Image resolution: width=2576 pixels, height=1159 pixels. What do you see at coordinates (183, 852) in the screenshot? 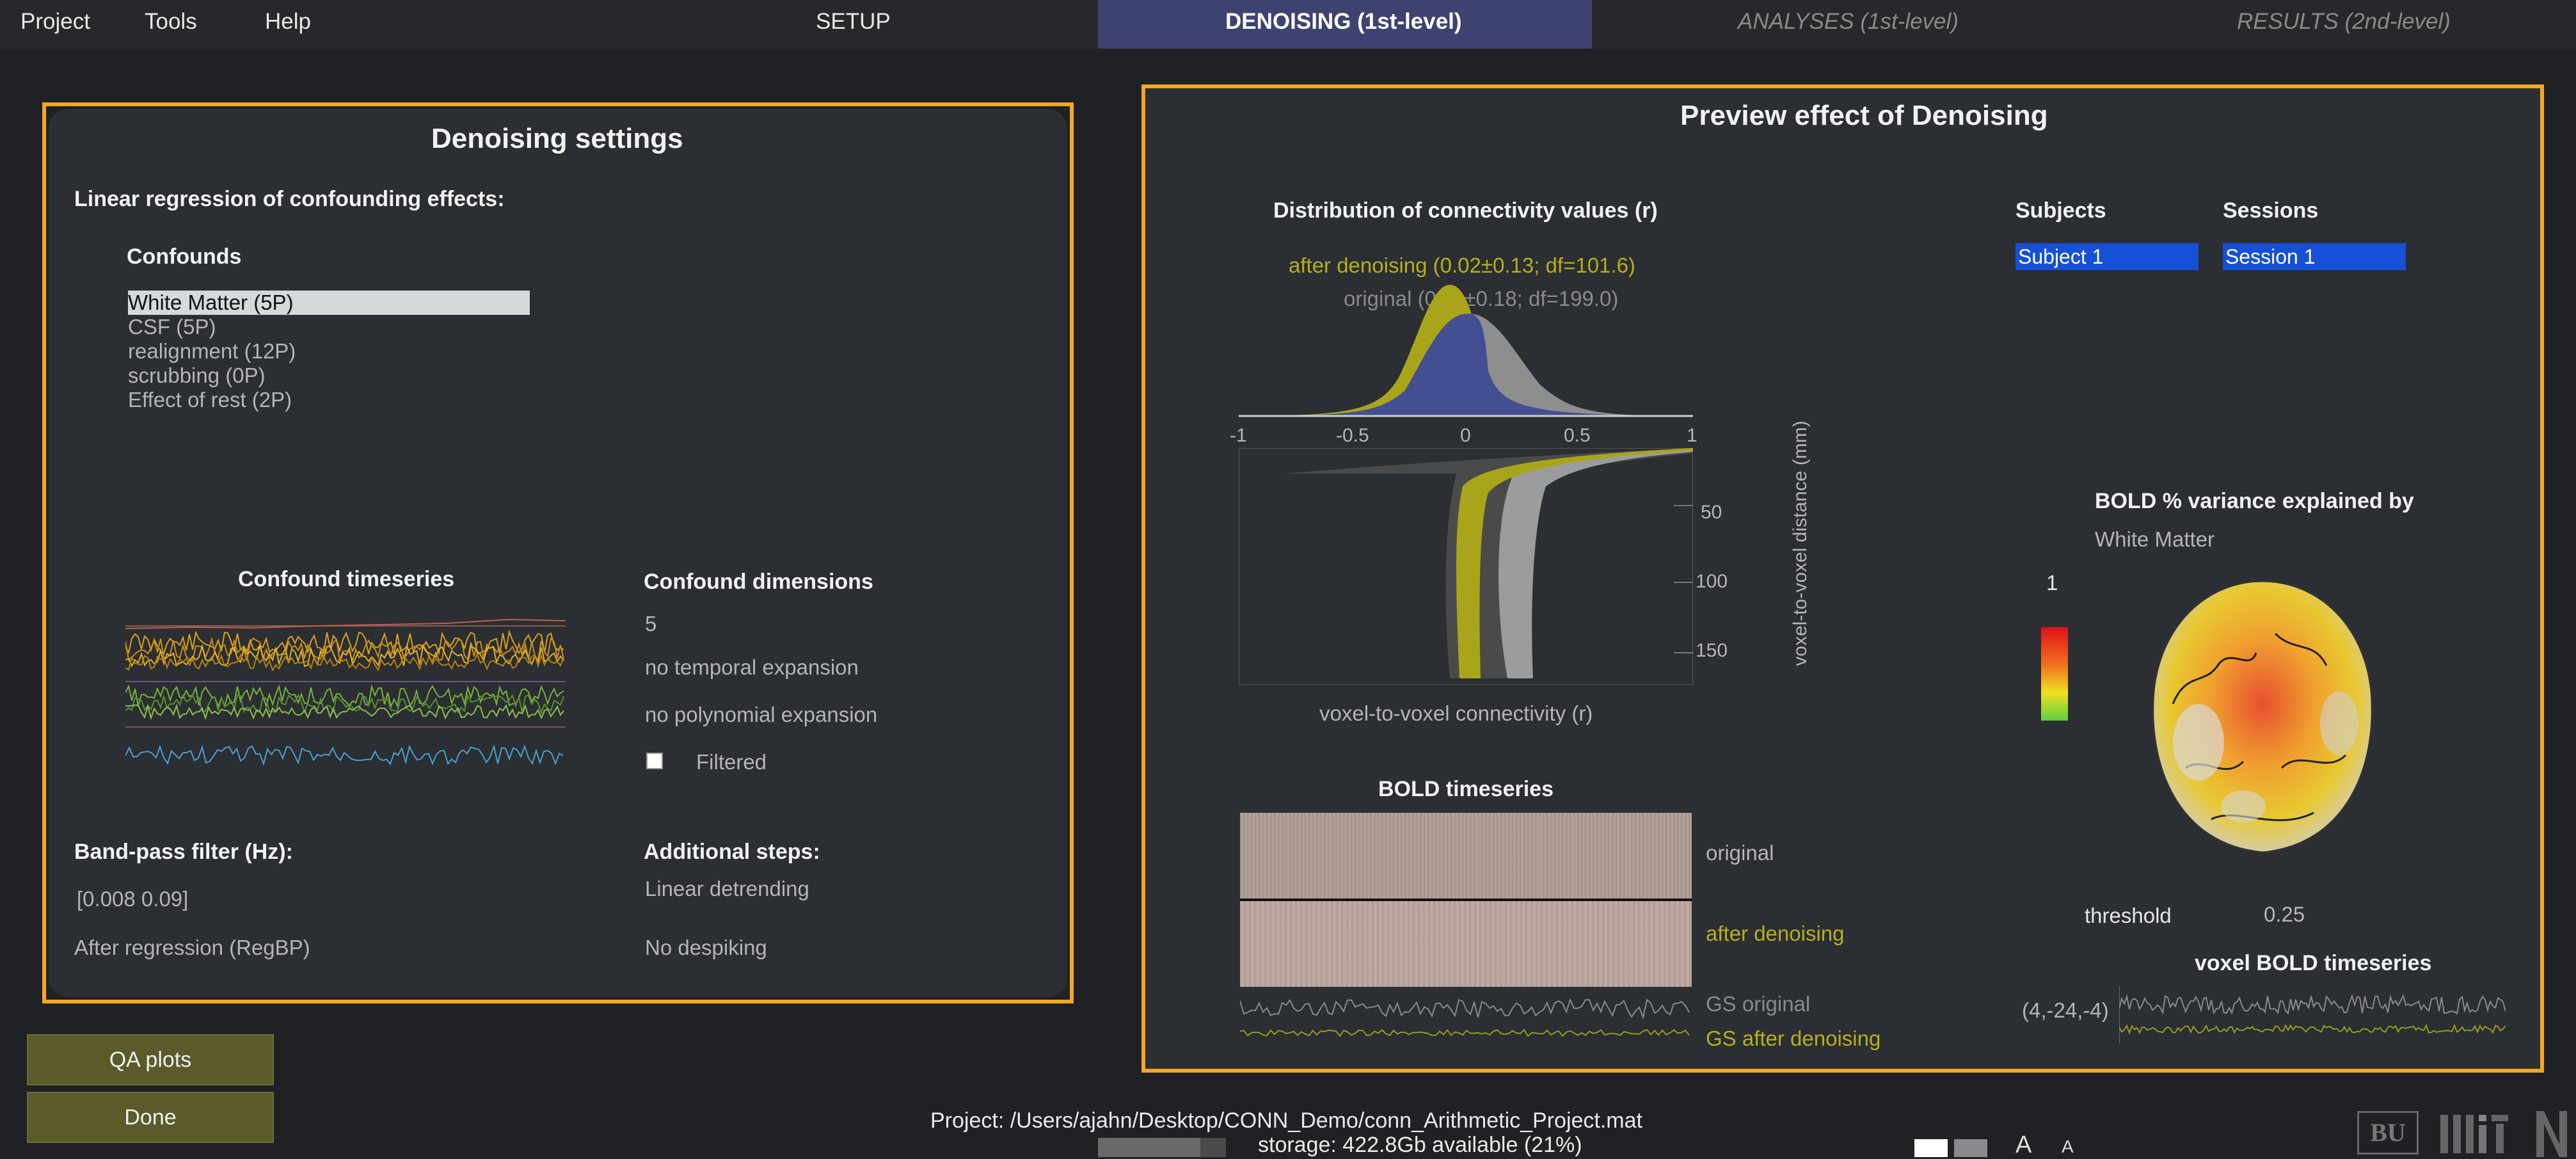
I see `bandpass-label: Band-pass filter (Hz):` at bounding box center [183, 852].